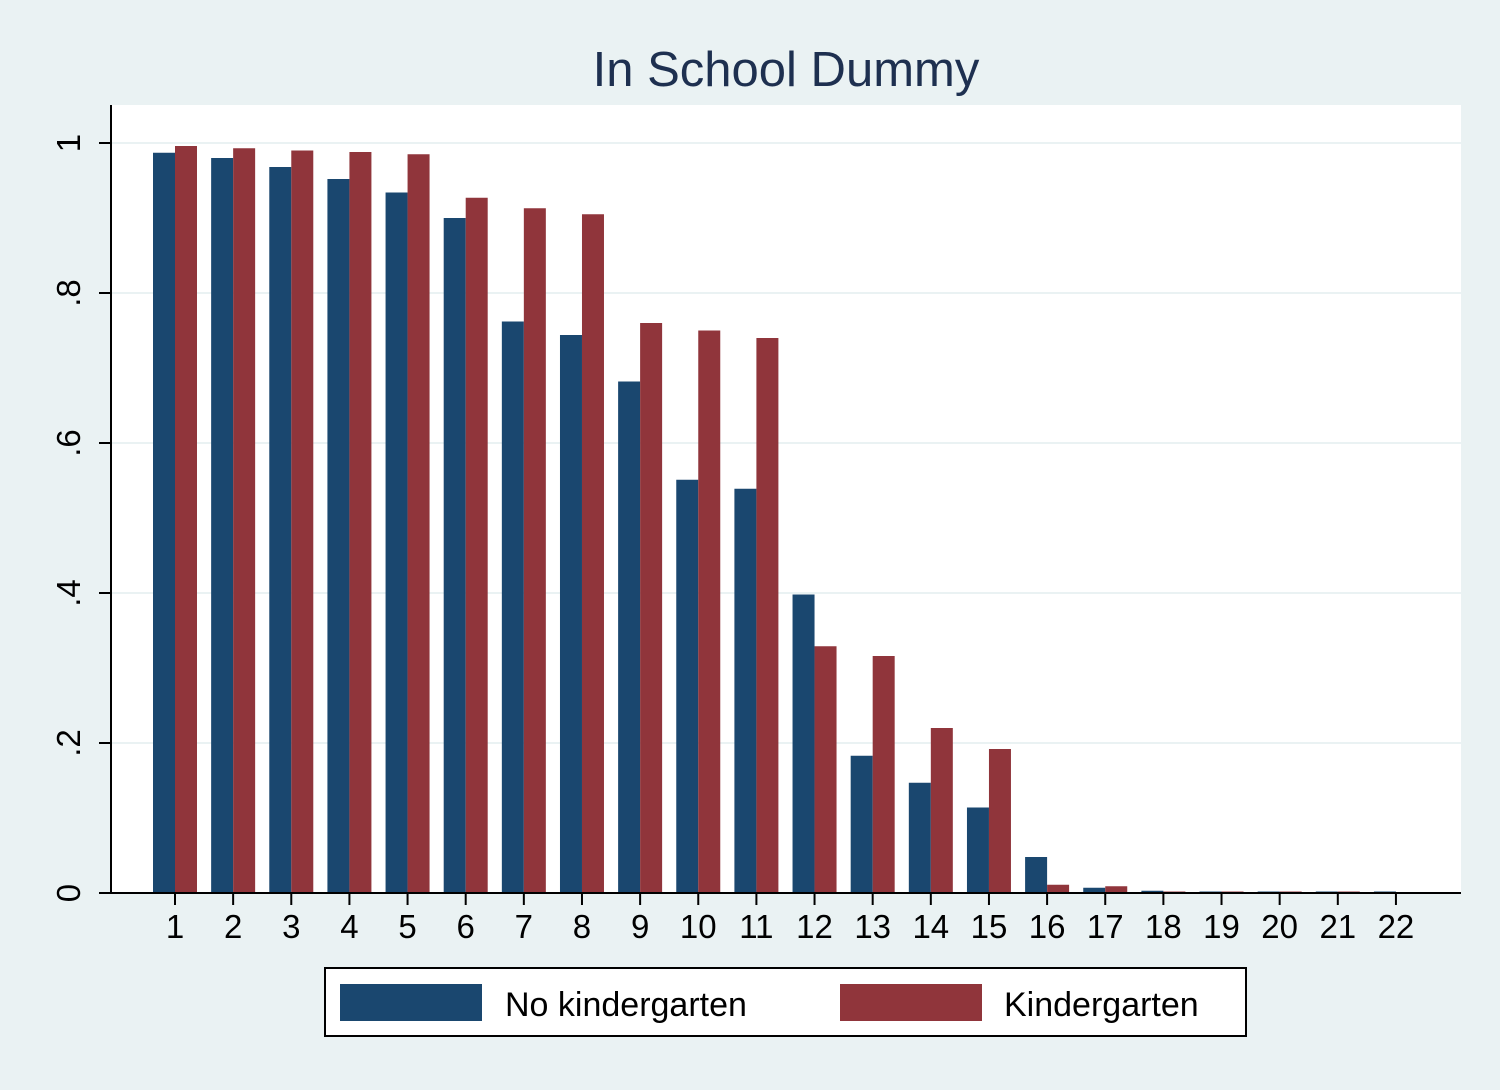 Image resolution: width=1500 pixels, height=1090 pixels. I want to click on x-tick-label: 20, so click(1279, 926).